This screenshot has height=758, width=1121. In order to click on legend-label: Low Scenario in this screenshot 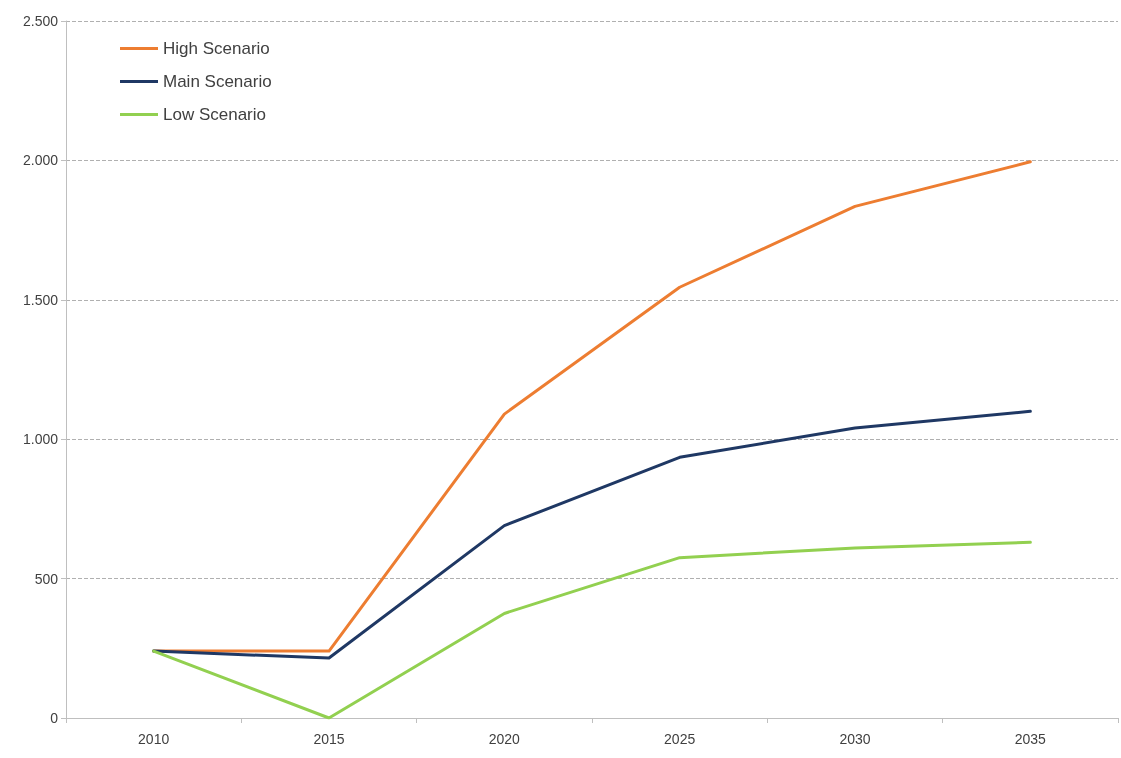, I will do `click(215, 114)`.